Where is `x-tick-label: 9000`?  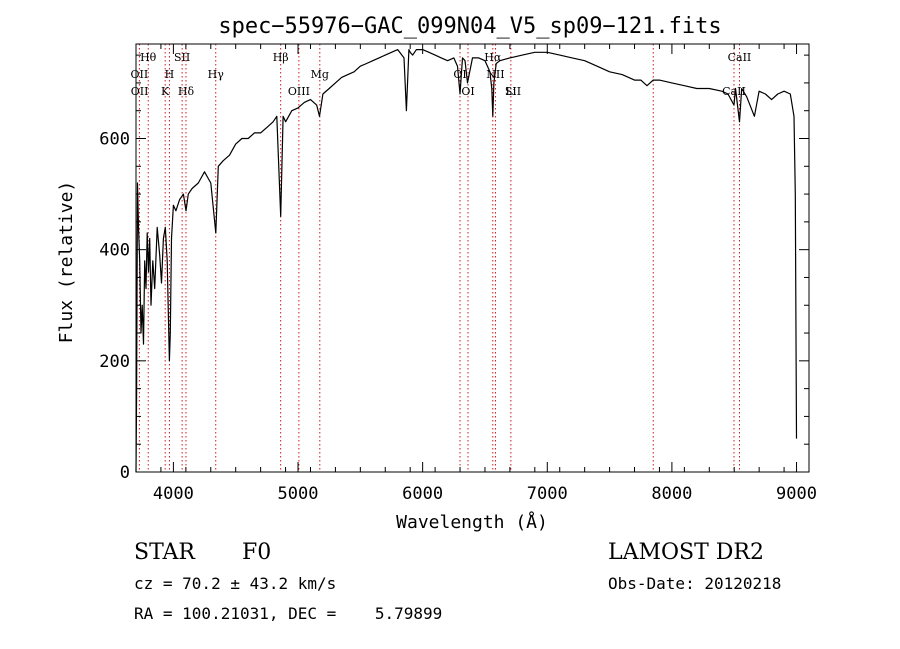 x-tick-label: 9000 is located at coordinates (796, 494).